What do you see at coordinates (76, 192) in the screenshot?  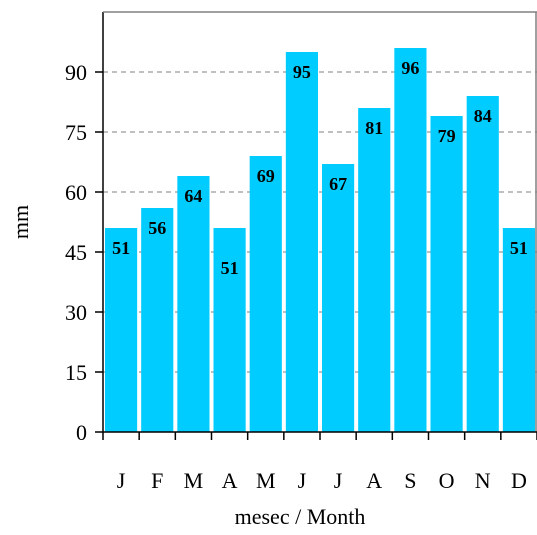 I see `y-tick-label: 60` at bounding box center [76, 192].